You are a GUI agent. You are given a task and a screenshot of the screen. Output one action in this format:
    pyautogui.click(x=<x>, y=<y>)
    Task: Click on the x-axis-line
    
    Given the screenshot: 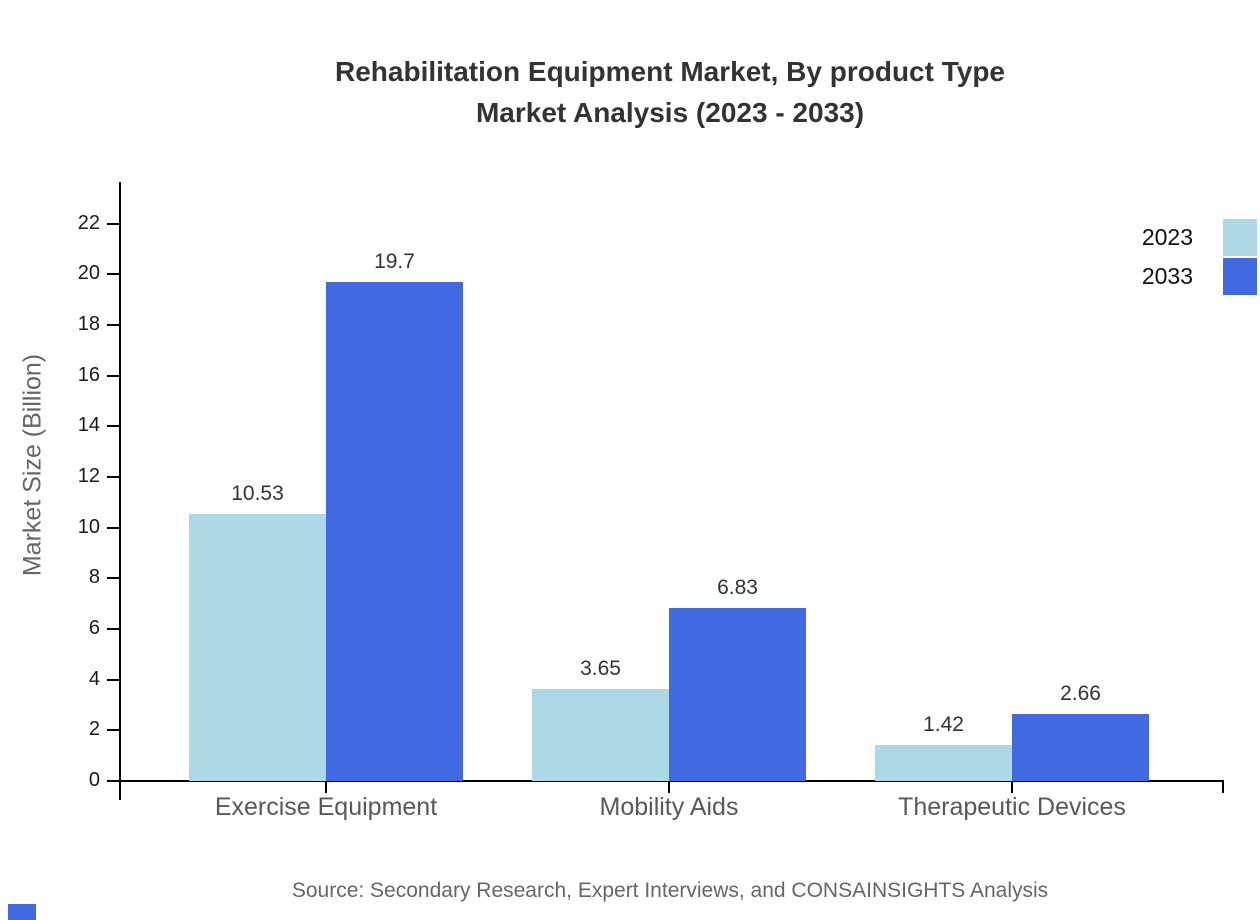 What is the action you would take?
    pyautogui.click(x=666, y=781)
    